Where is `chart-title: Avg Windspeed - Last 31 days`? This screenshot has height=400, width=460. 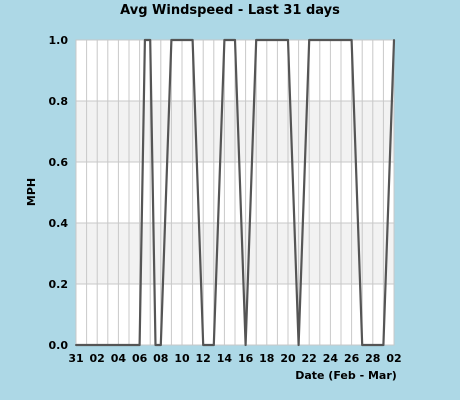 chart-title: Avg Windspeed - Last 31 days is located at coordinates (230, 10).